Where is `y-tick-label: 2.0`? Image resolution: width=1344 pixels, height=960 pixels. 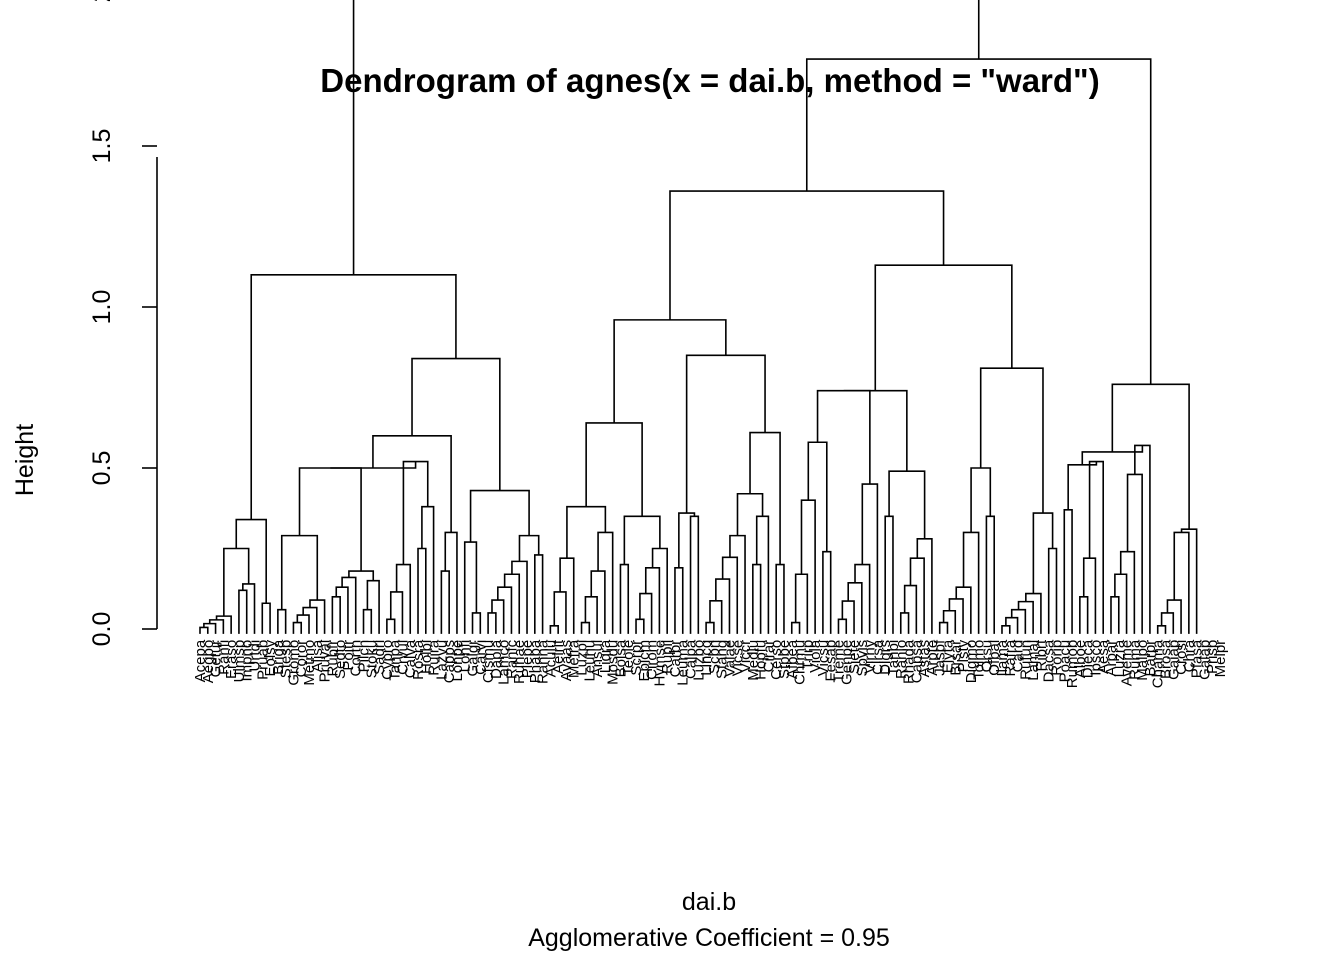 y-tick-label: 2.0 is located at coordinates (102, 1).